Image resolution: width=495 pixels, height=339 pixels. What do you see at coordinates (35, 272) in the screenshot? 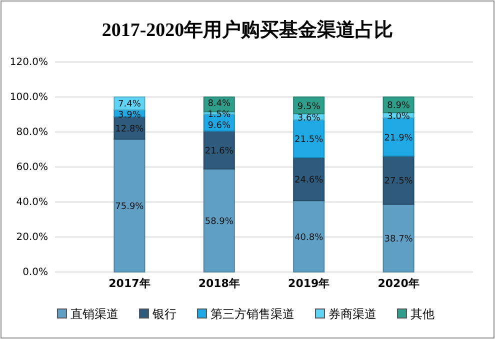
I see `y-tick-label: 0.0%` at bounding box center [35, 272].